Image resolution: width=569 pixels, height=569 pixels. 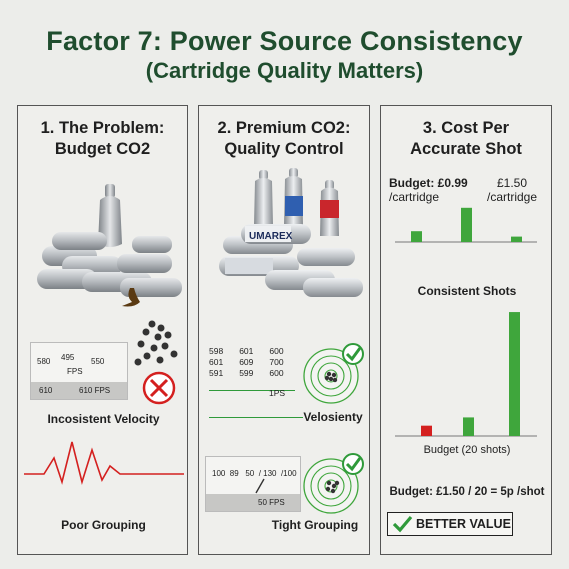 I want to click on consistent-velocity-gauge: 100 89 50 / 130 /100 50 FPS, so click(x=253, y=484).